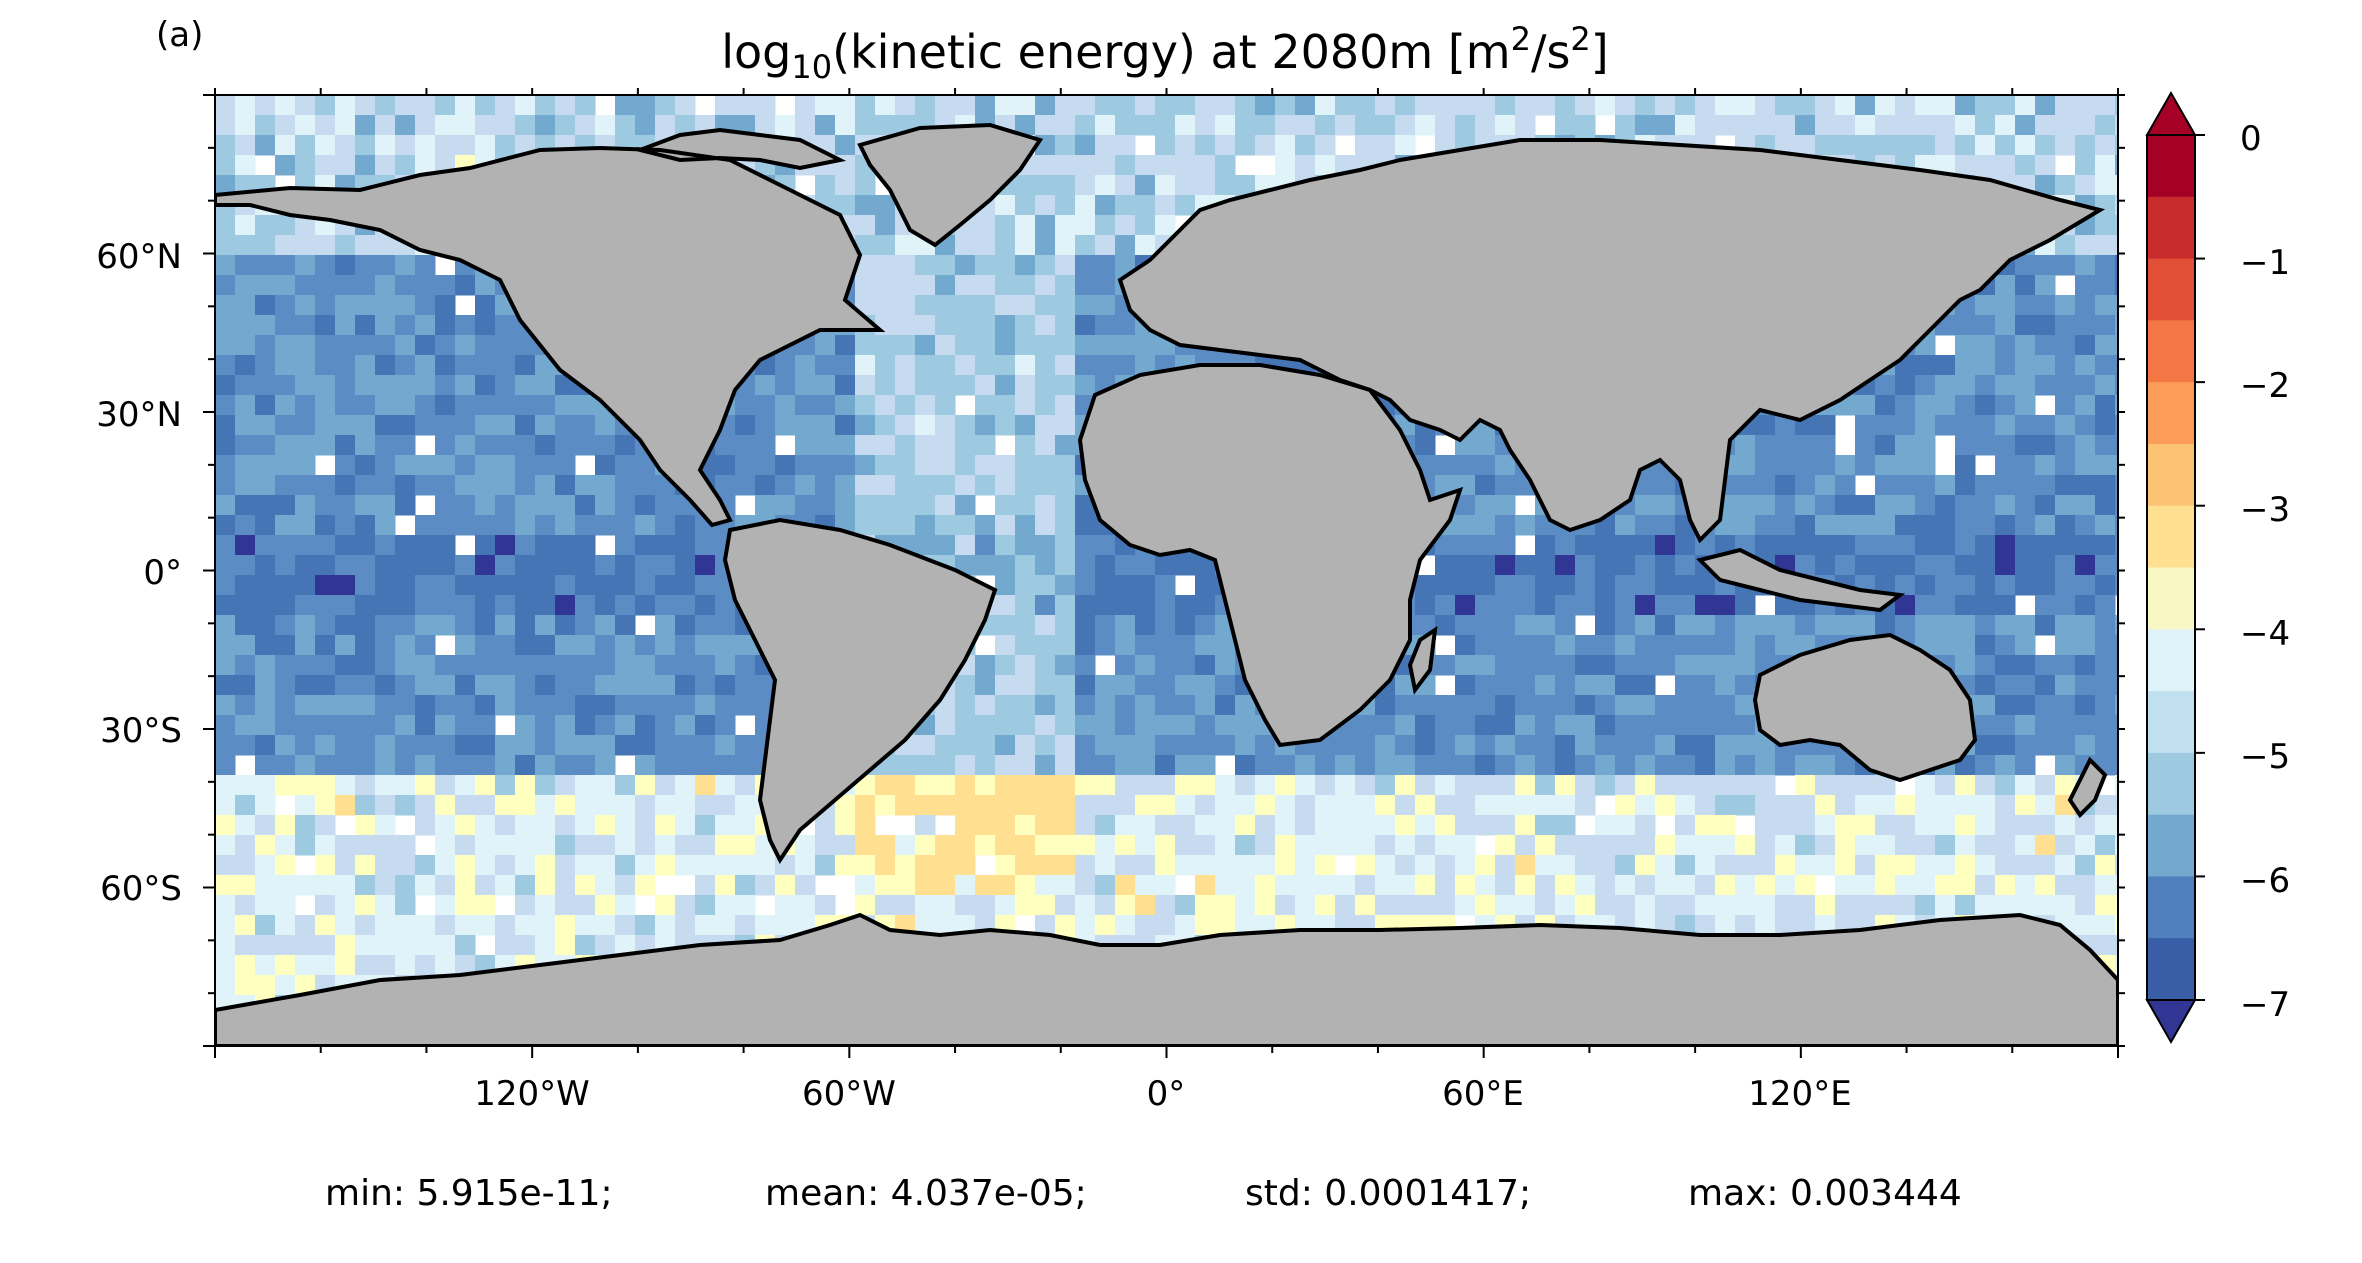 The height and width of the screenshot is (1263, 2362). I want to click on colorbar-tick-label: −2, so click(2265, 386).